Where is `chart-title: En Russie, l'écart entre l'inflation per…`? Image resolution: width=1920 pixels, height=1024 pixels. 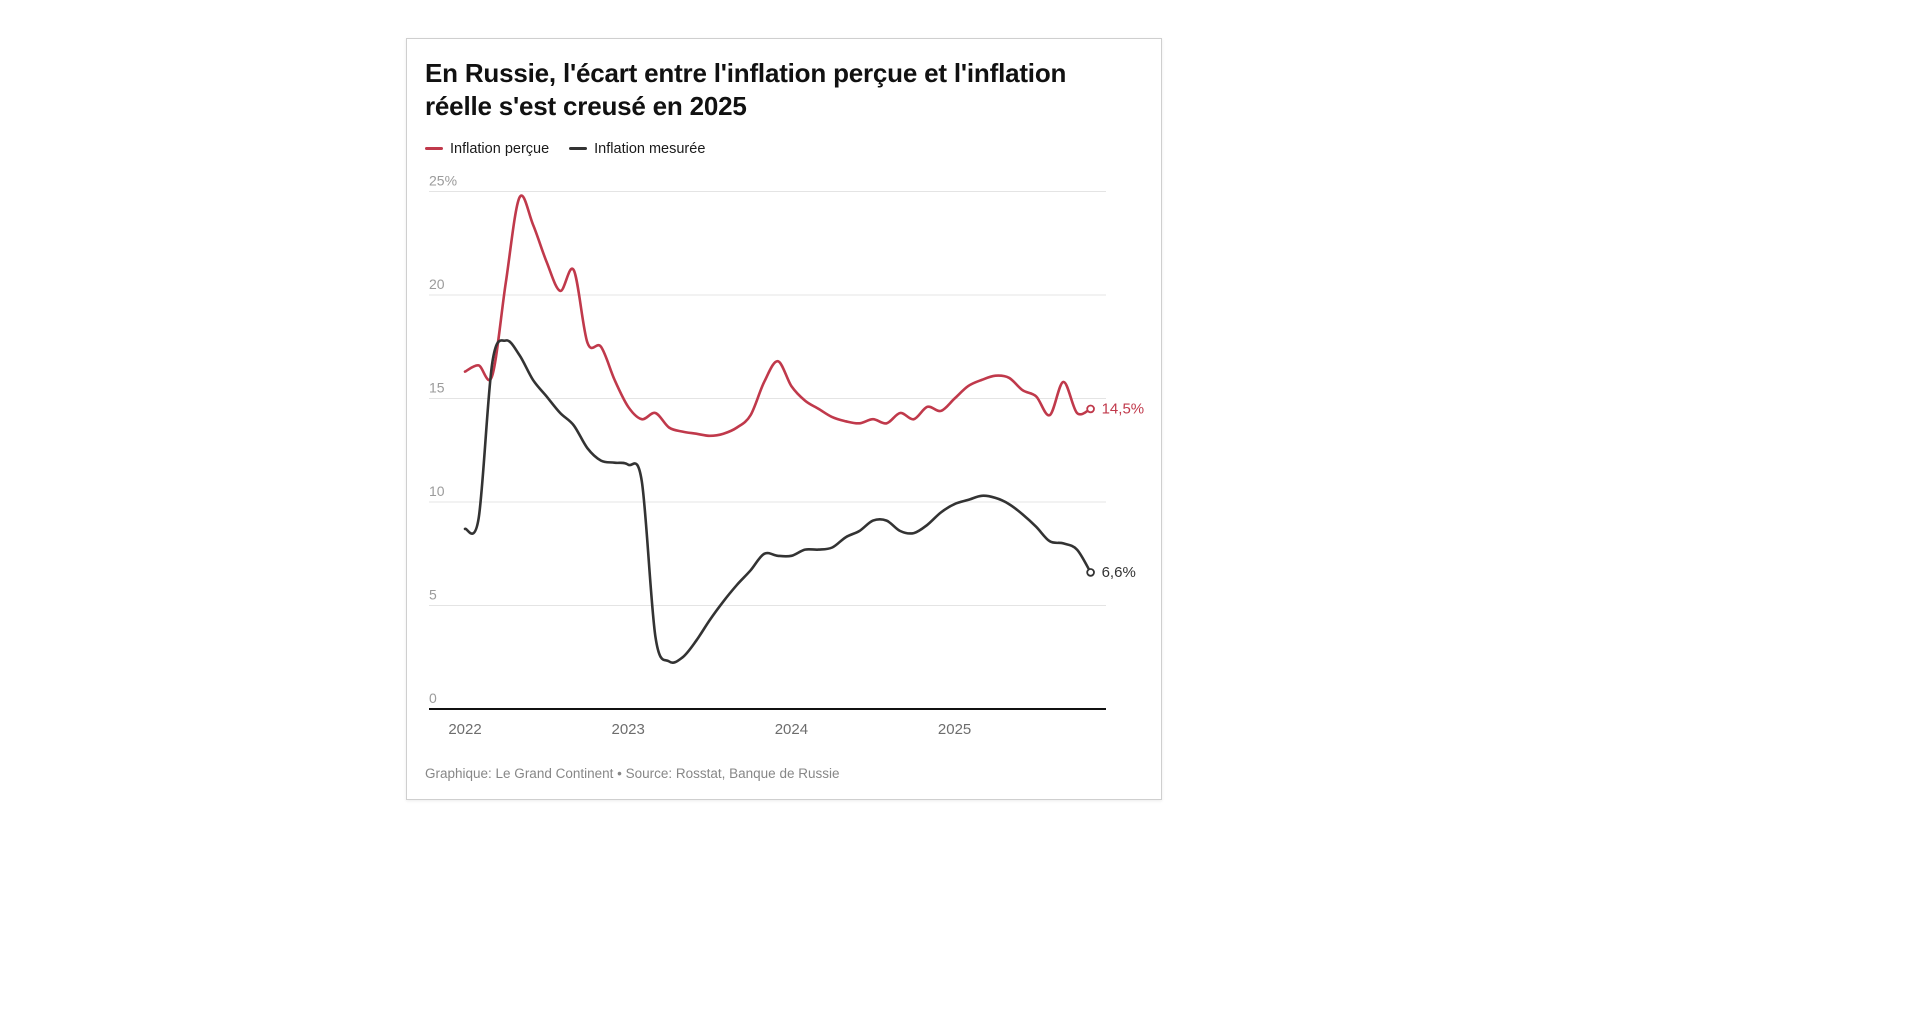 chart-title: En Russie, l'écart entre l'inflation per… is located at coordinates (746, 89).